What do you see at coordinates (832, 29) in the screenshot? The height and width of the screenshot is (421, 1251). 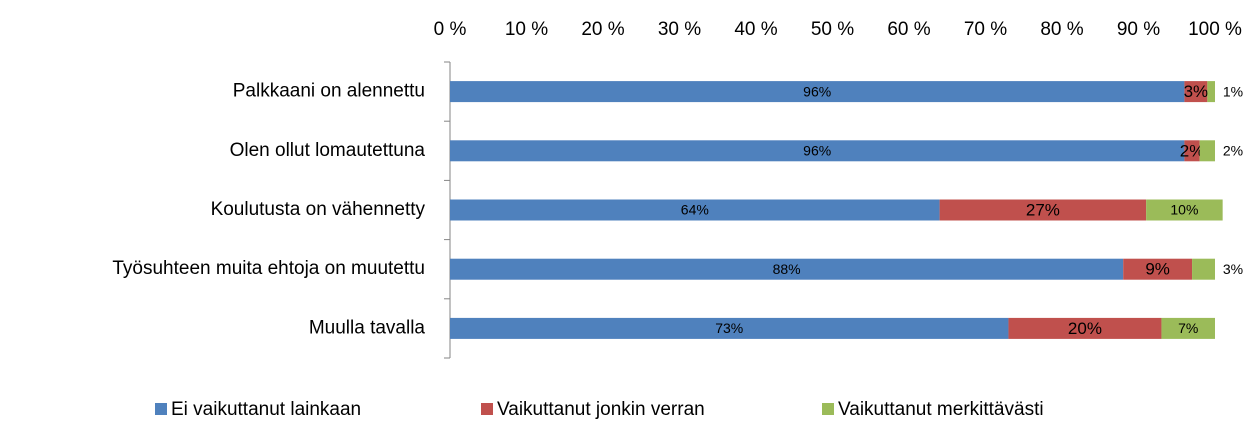 I see `x-tick-label: 50 %` at bounding box center [832, 29].